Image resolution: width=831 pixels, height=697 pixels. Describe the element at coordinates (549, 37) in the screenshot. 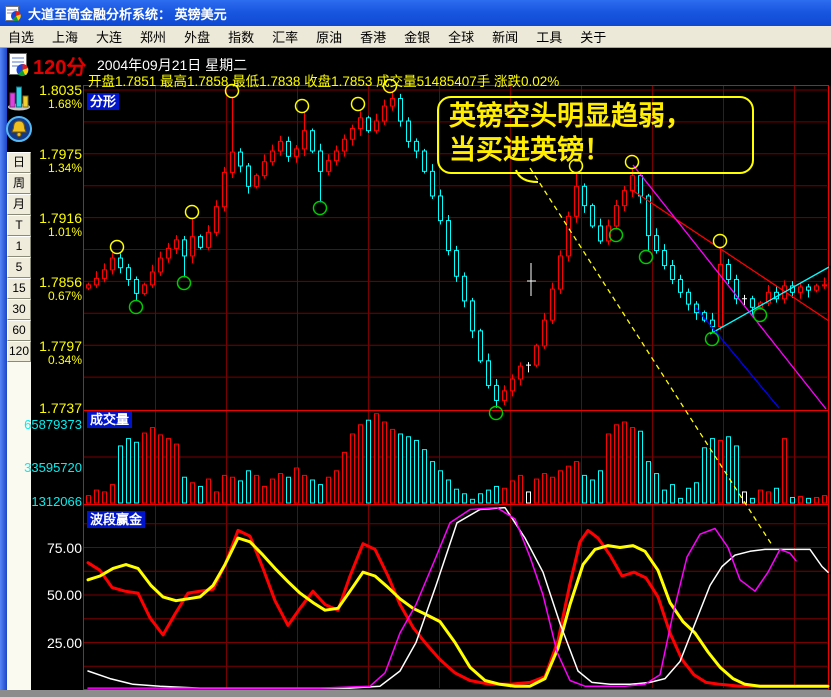

I see `menu-item-12: 工具` at that location.